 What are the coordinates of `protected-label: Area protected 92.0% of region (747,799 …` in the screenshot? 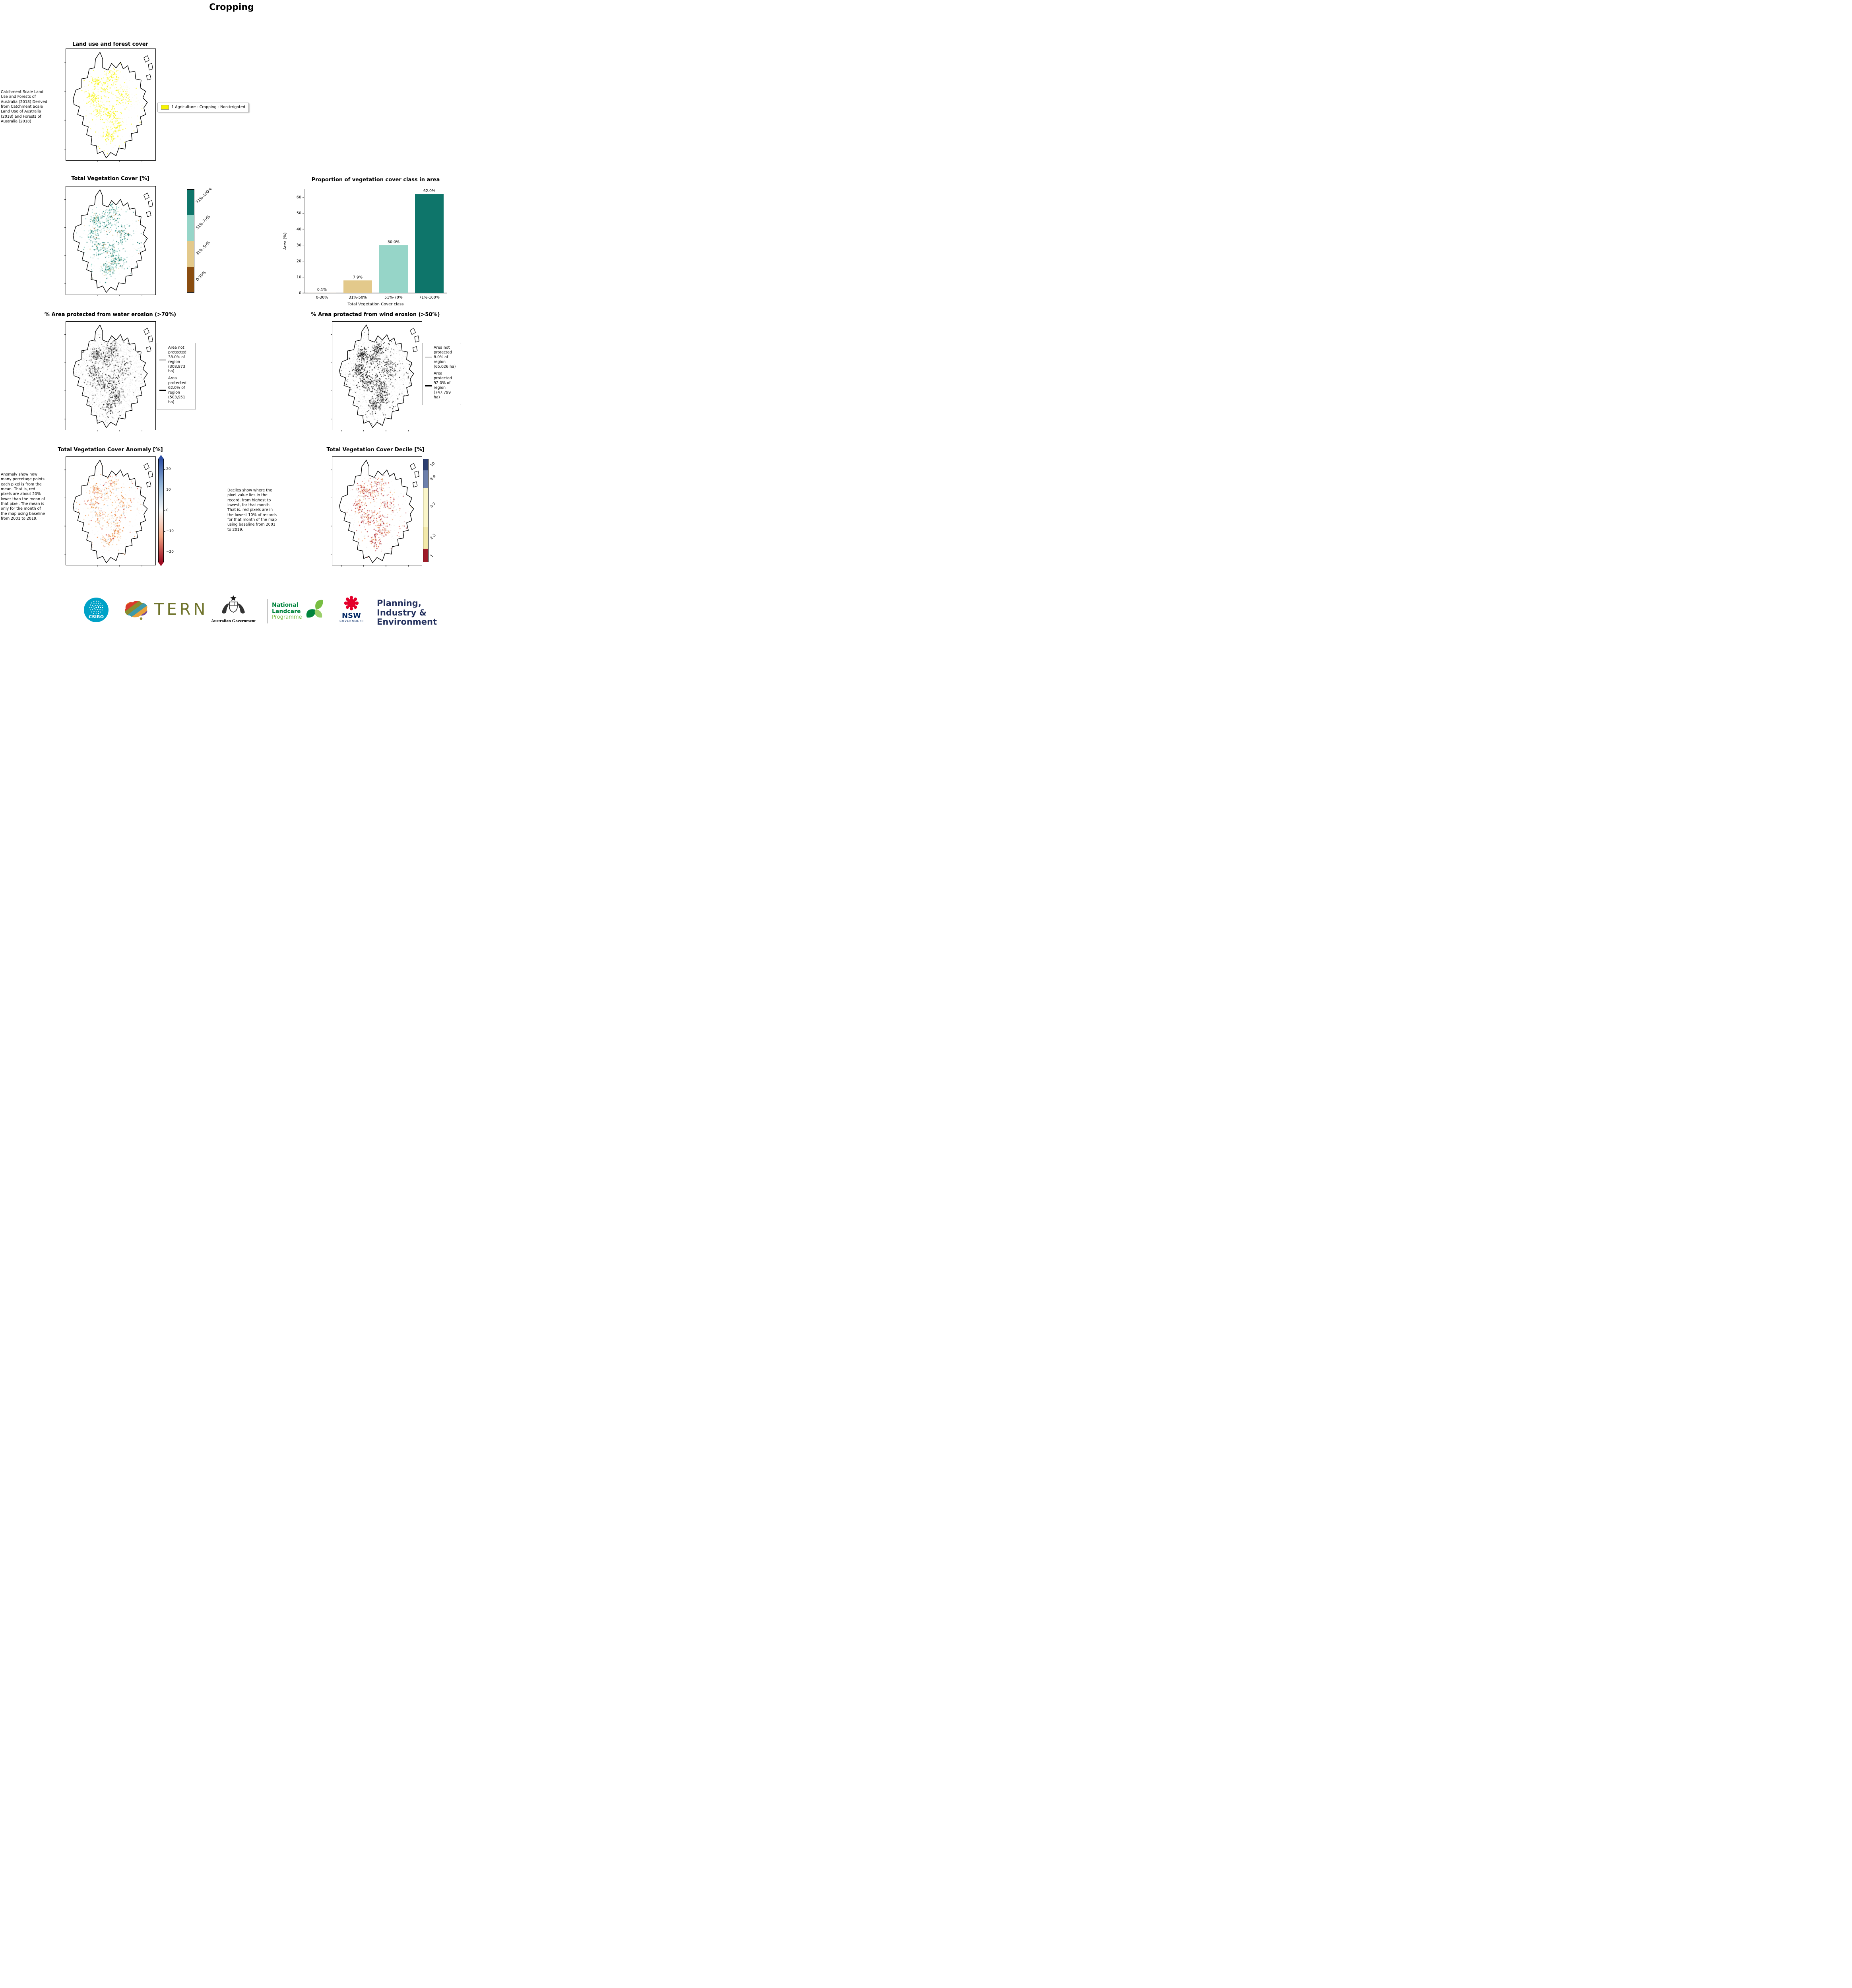 It's located at (443, 385).